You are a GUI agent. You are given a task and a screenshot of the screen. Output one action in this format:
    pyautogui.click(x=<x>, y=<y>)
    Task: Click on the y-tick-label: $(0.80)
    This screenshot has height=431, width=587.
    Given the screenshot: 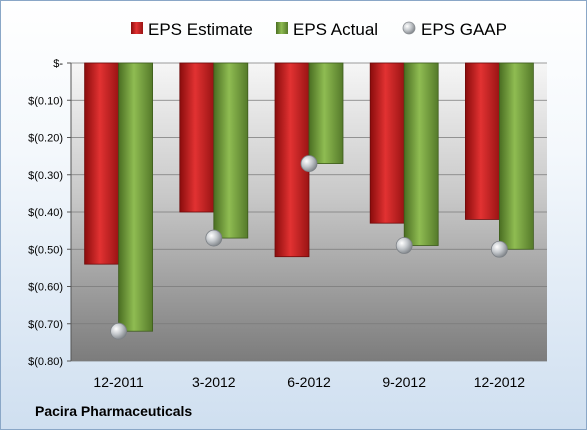 What is the action you would take?
    pyautogui.click(x=45, y=362)
    